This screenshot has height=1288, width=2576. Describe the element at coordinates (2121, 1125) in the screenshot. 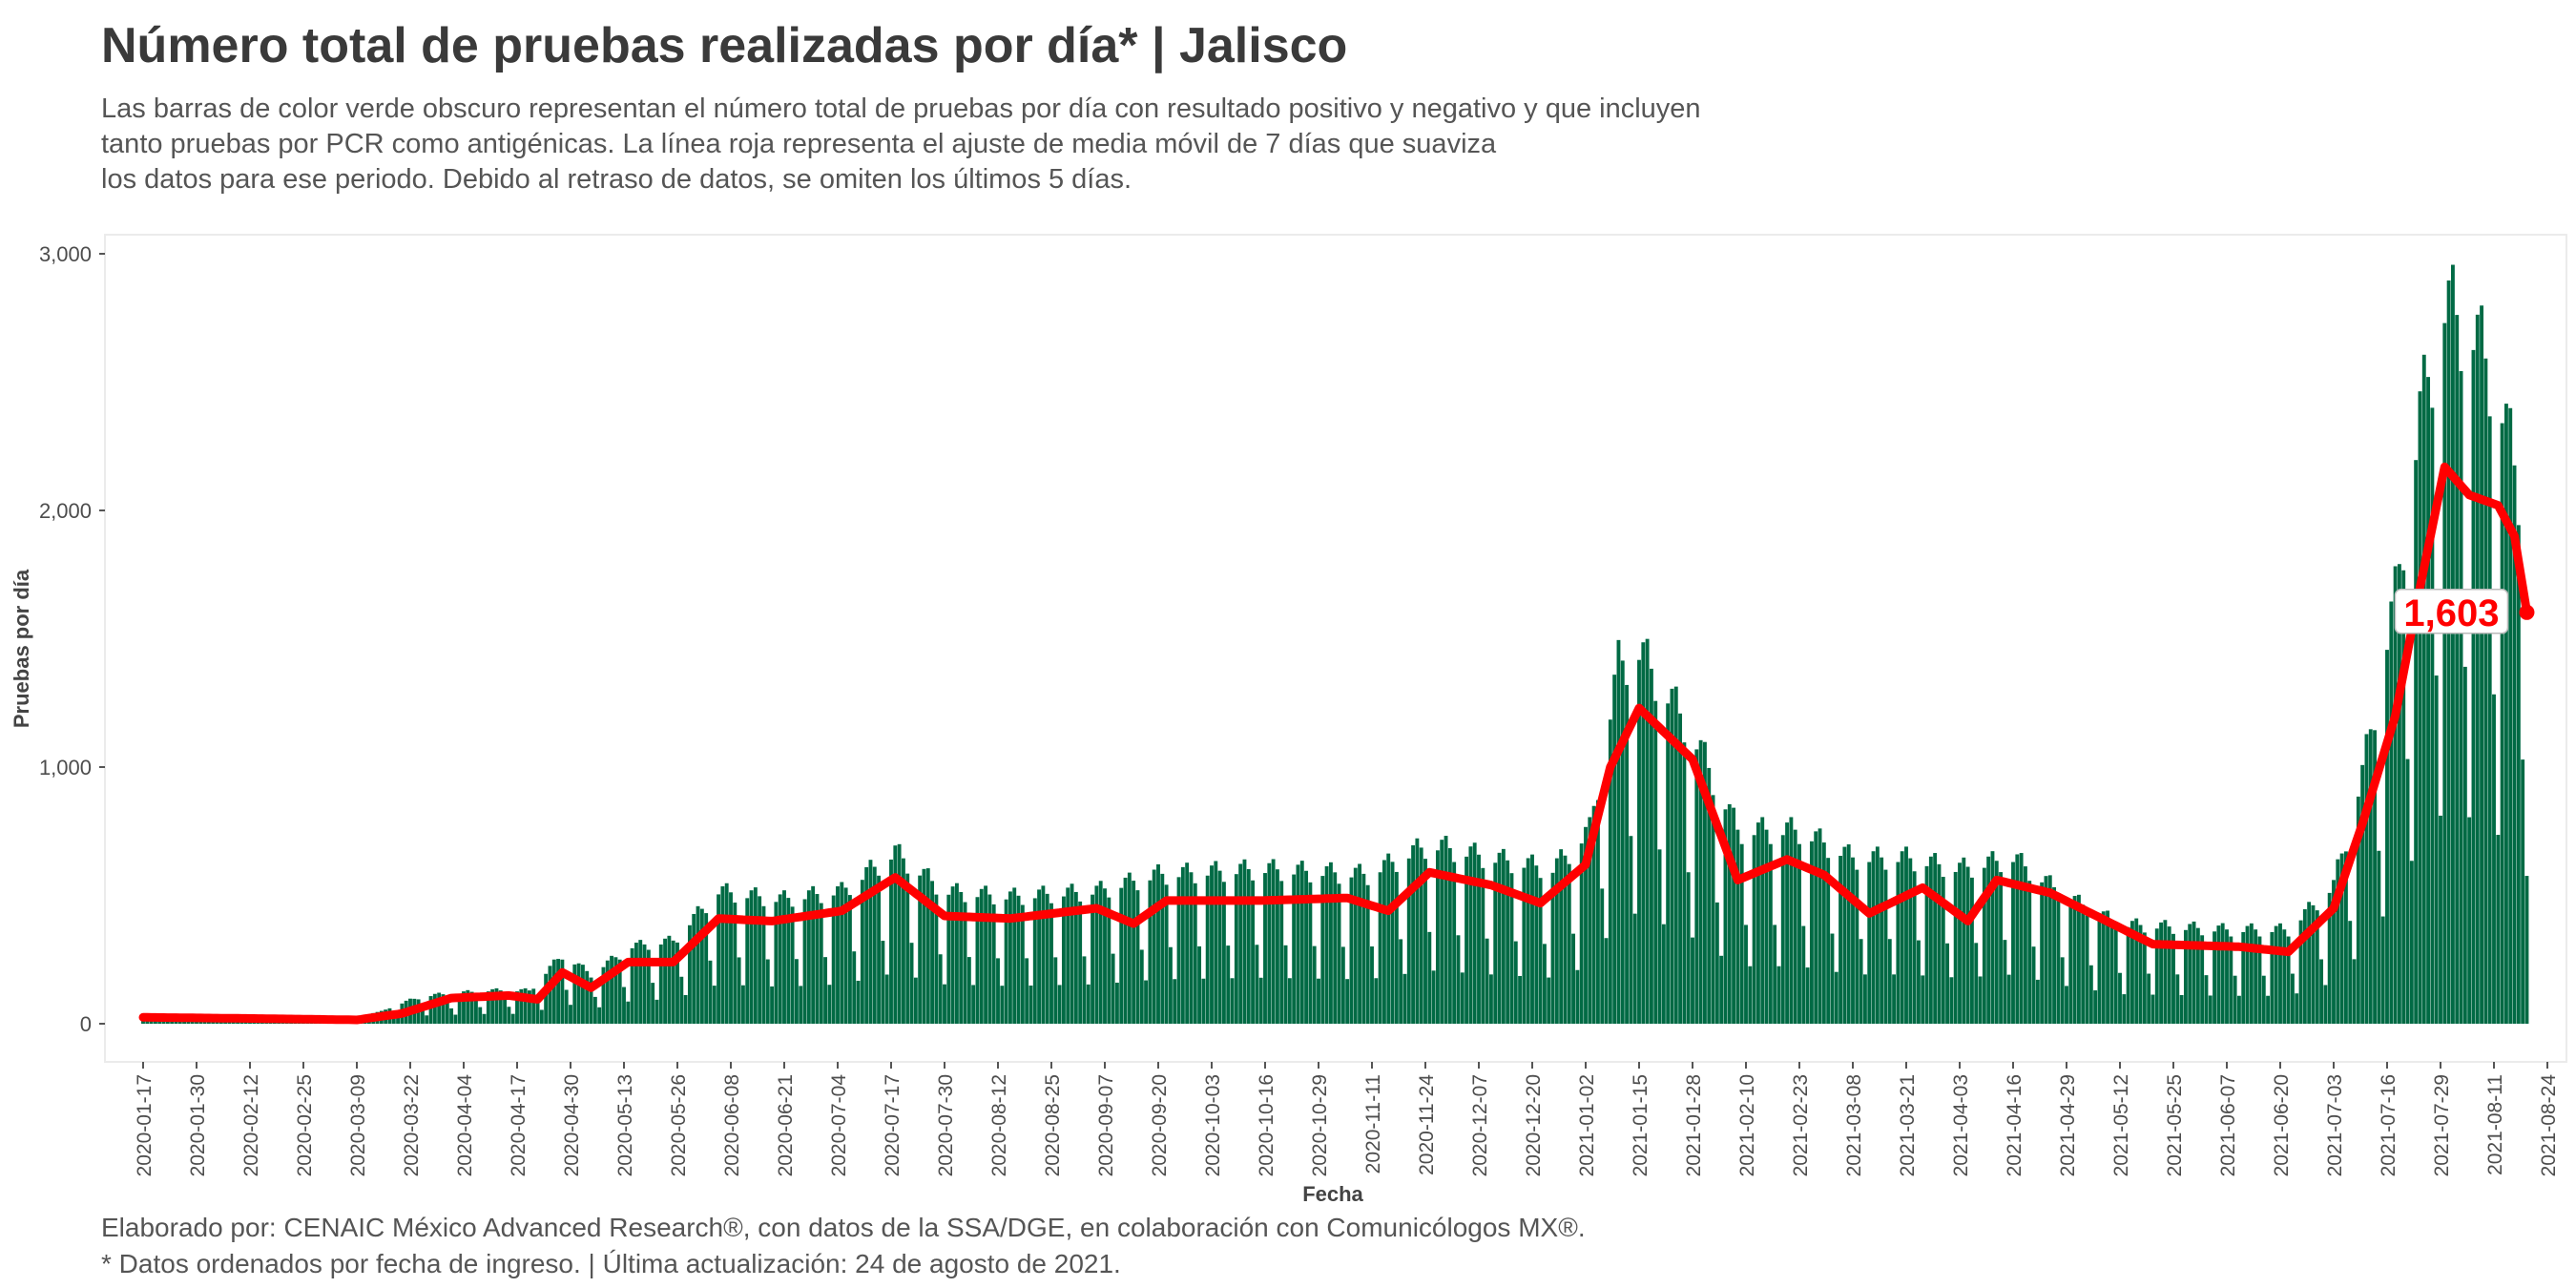

I see `x-tick-label: 2021-05-12` at that location.